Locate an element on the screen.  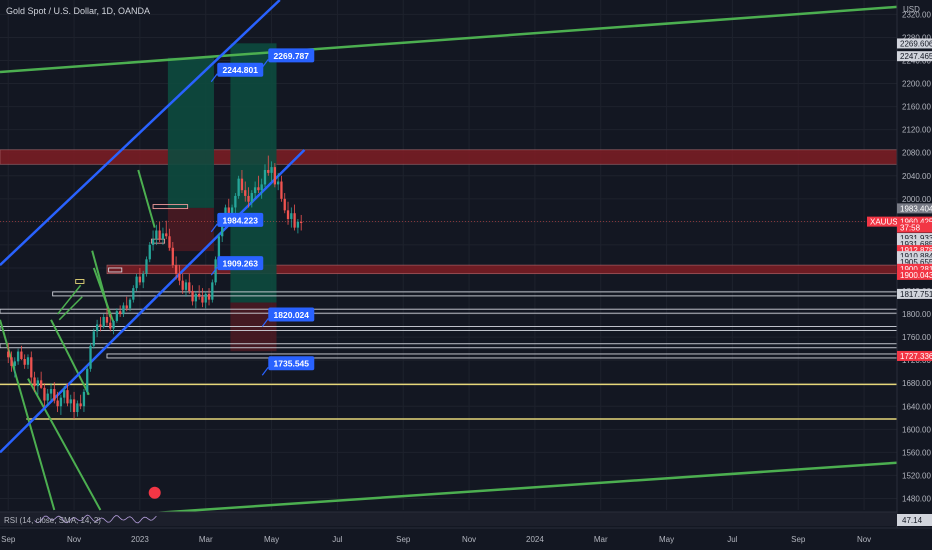
price-tick-label: 2200.00 is located at coordinates (916, 84).